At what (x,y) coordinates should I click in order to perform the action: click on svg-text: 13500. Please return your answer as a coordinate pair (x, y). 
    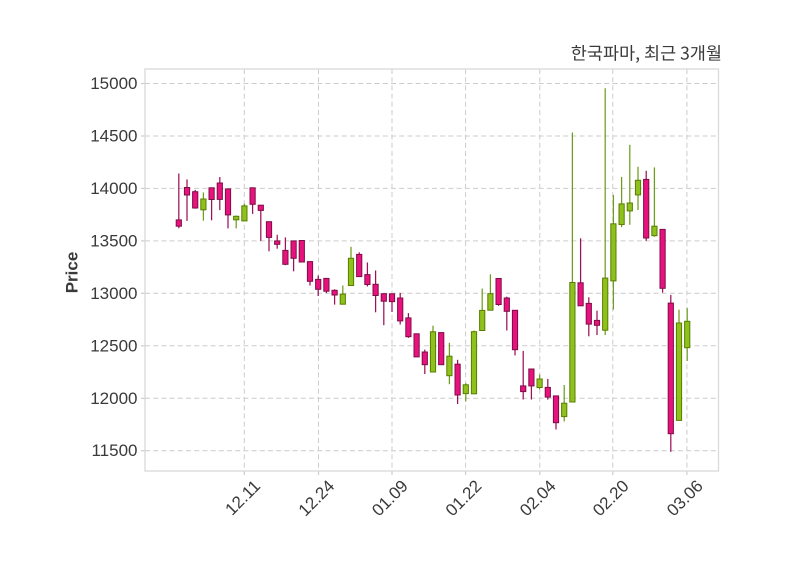
    Looking at the image, I should click on (113, 240).